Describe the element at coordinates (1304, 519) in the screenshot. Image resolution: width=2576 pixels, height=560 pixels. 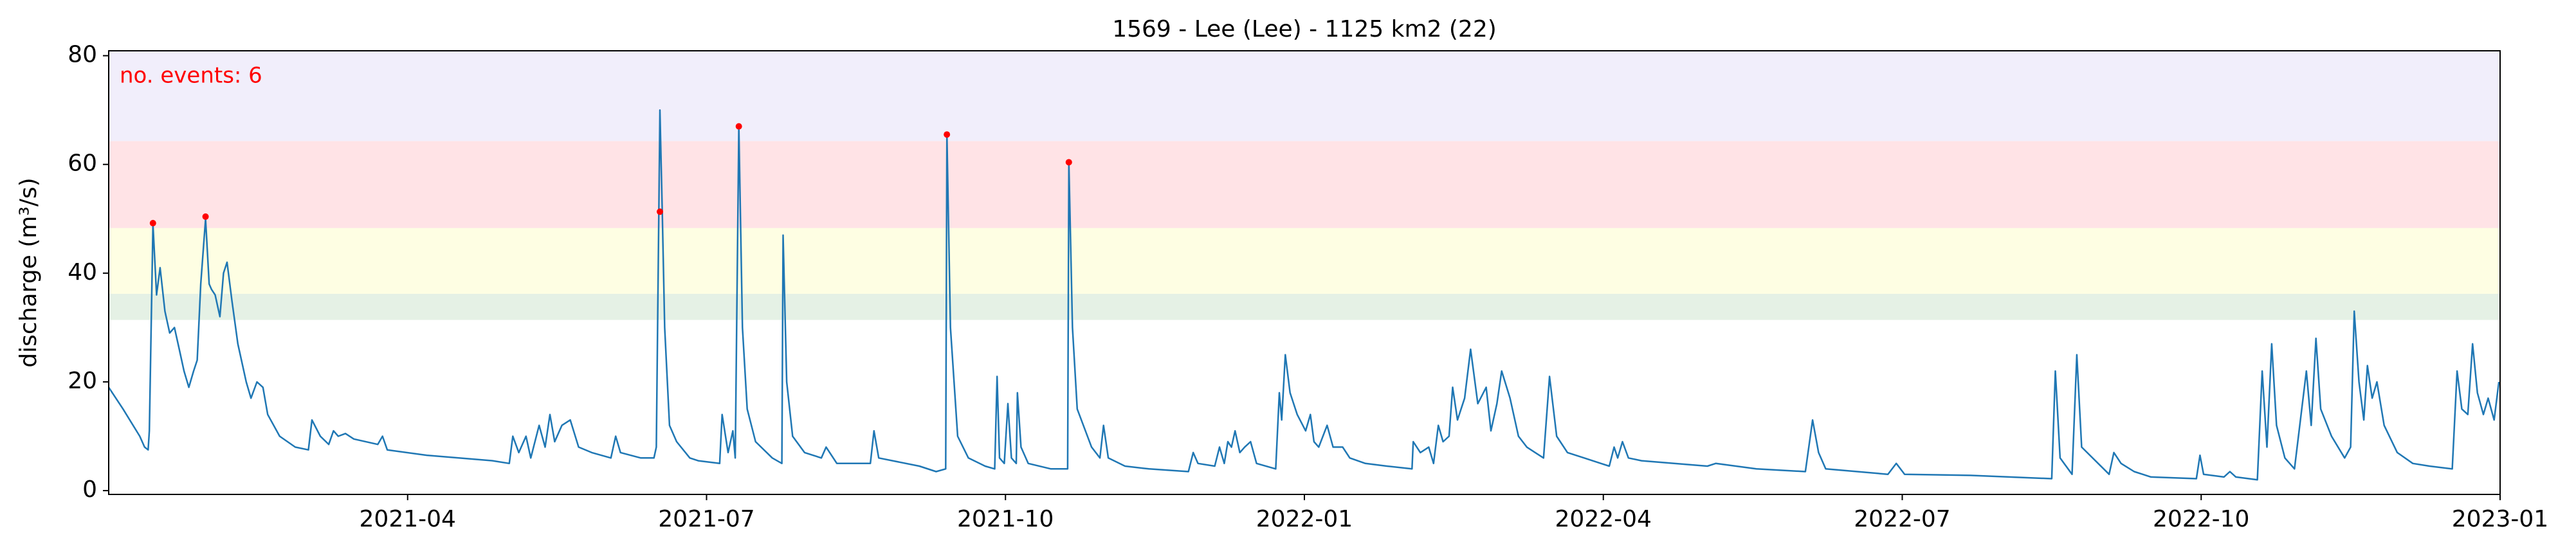
I see `x-tick-label: 2022-01` at that location.